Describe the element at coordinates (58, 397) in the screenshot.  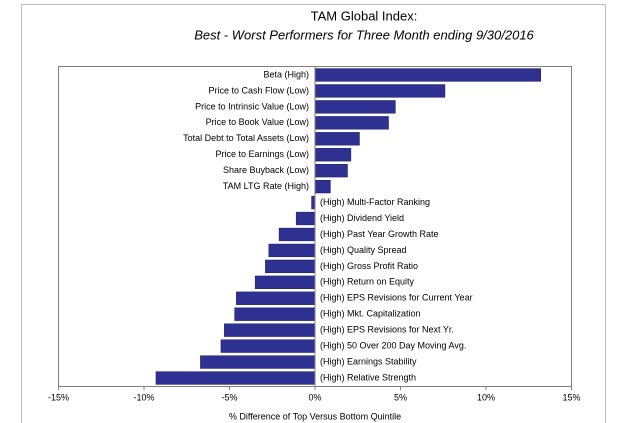
I see `x-tick-label: -15%` at that location.